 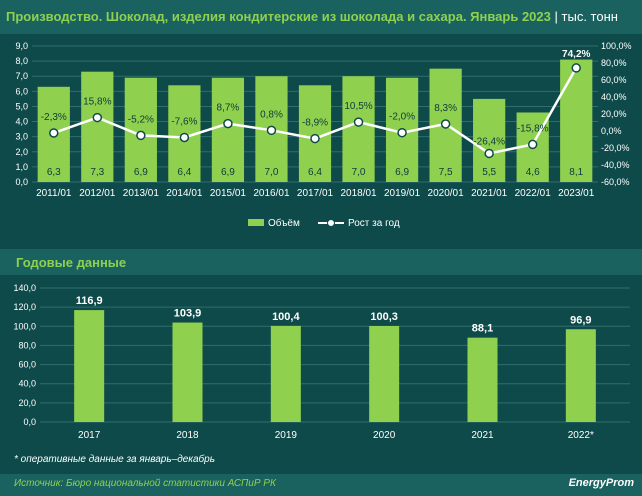 I want to click on bar-value-label: 8,1, so click(x=576, y=172).